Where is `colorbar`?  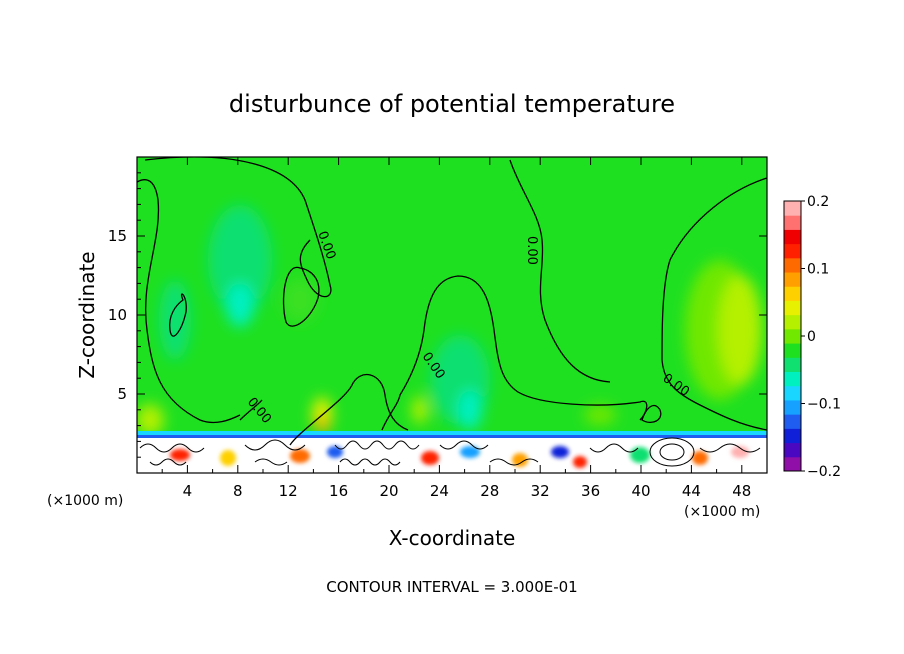 colorbar is located at coordinates (792, 336).